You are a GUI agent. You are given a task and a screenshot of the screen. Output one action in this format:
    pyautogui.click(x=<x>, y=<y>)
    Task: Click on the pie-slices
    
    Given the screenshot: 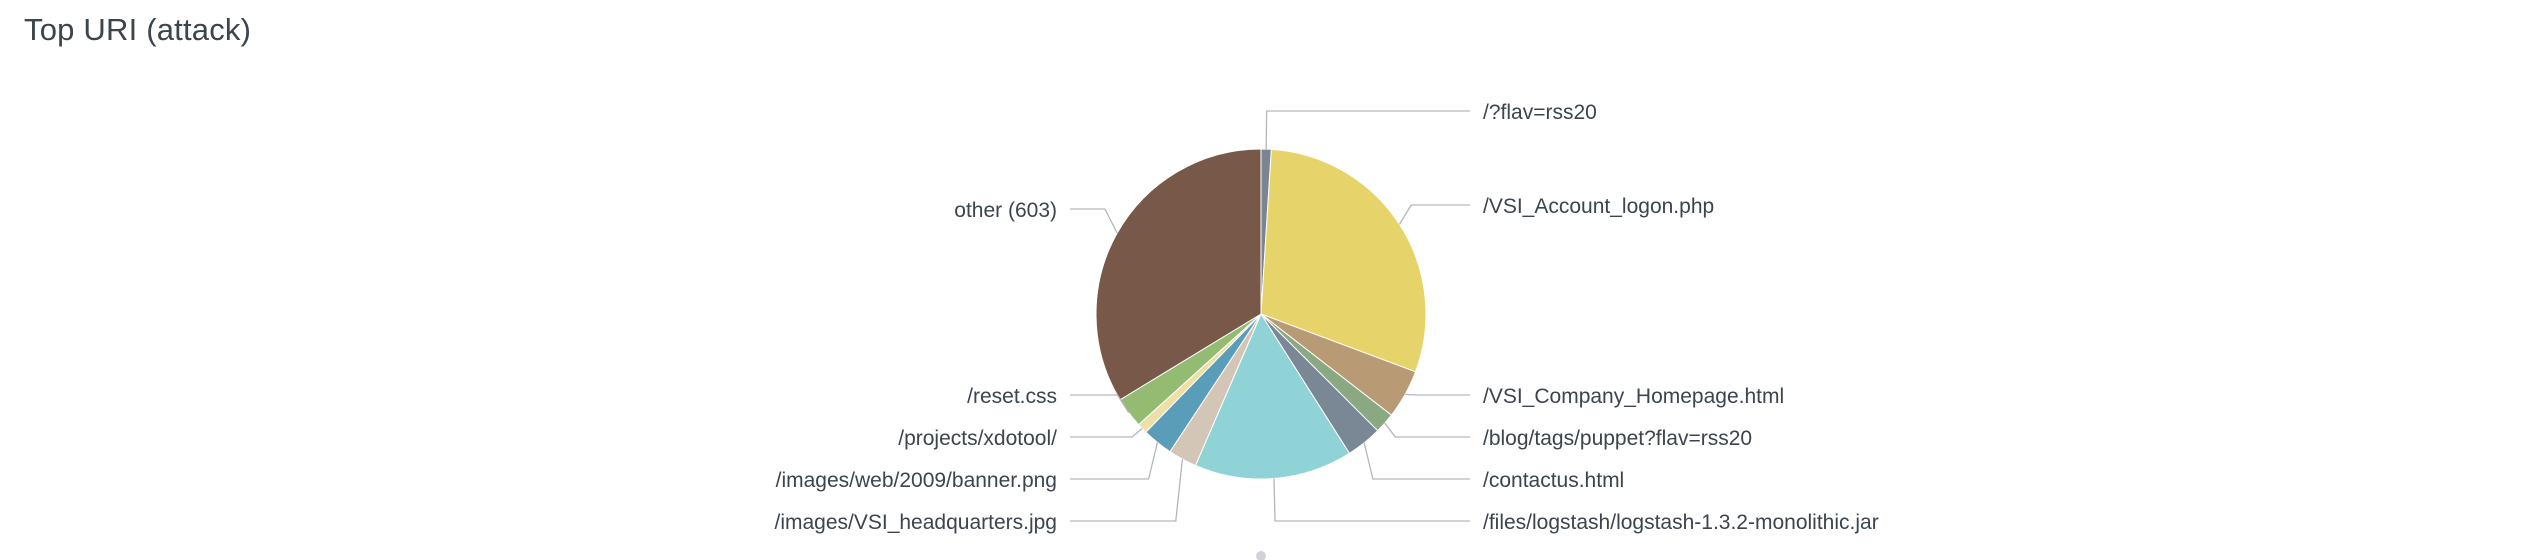 What is the action you would take?
    pyautogui.click(x=1261, y=314)
    